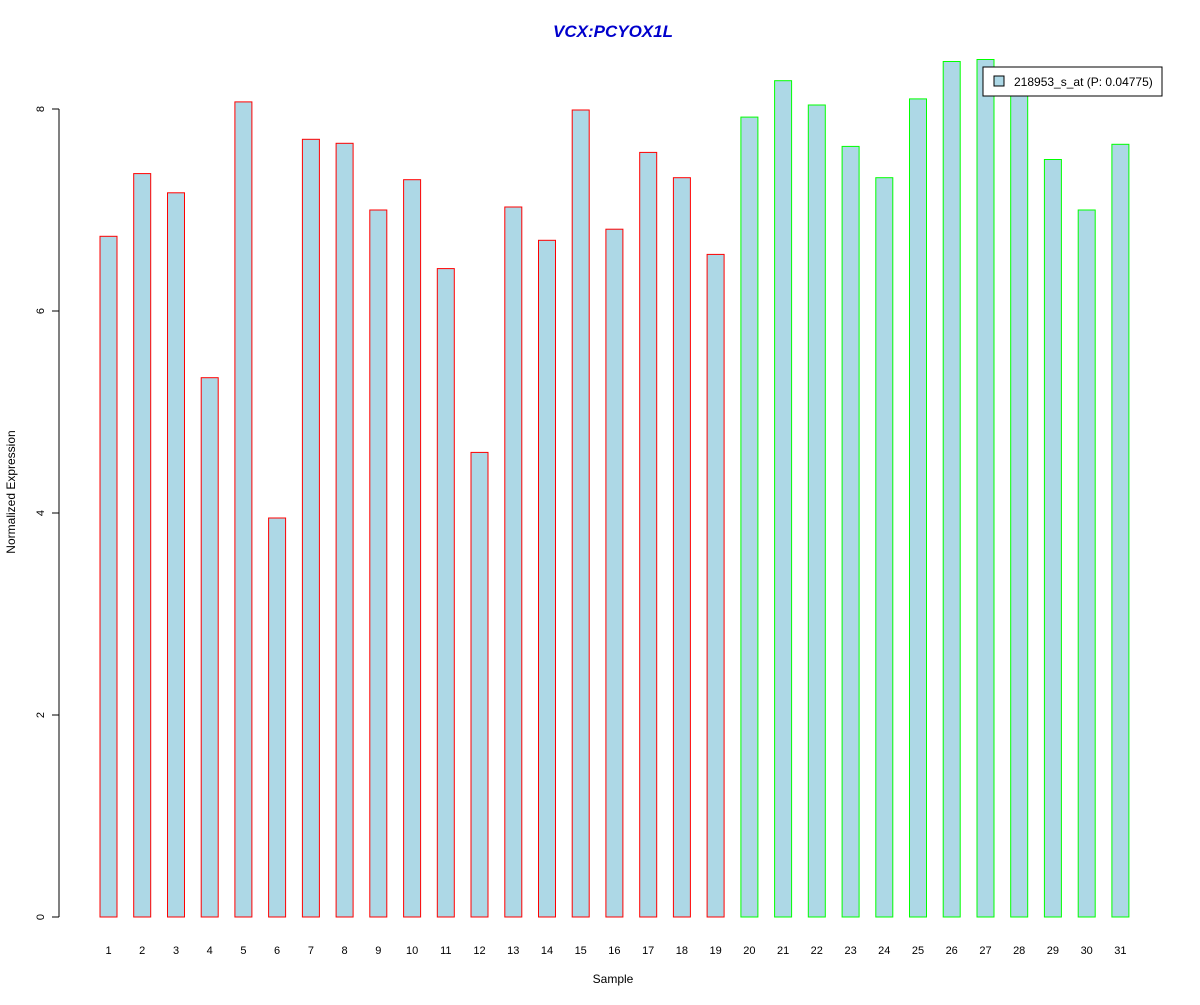  Describe the element at coordinates (613, 31) in the screenshot. I see `chart-title: VCX:PCYOX1L` at that location.